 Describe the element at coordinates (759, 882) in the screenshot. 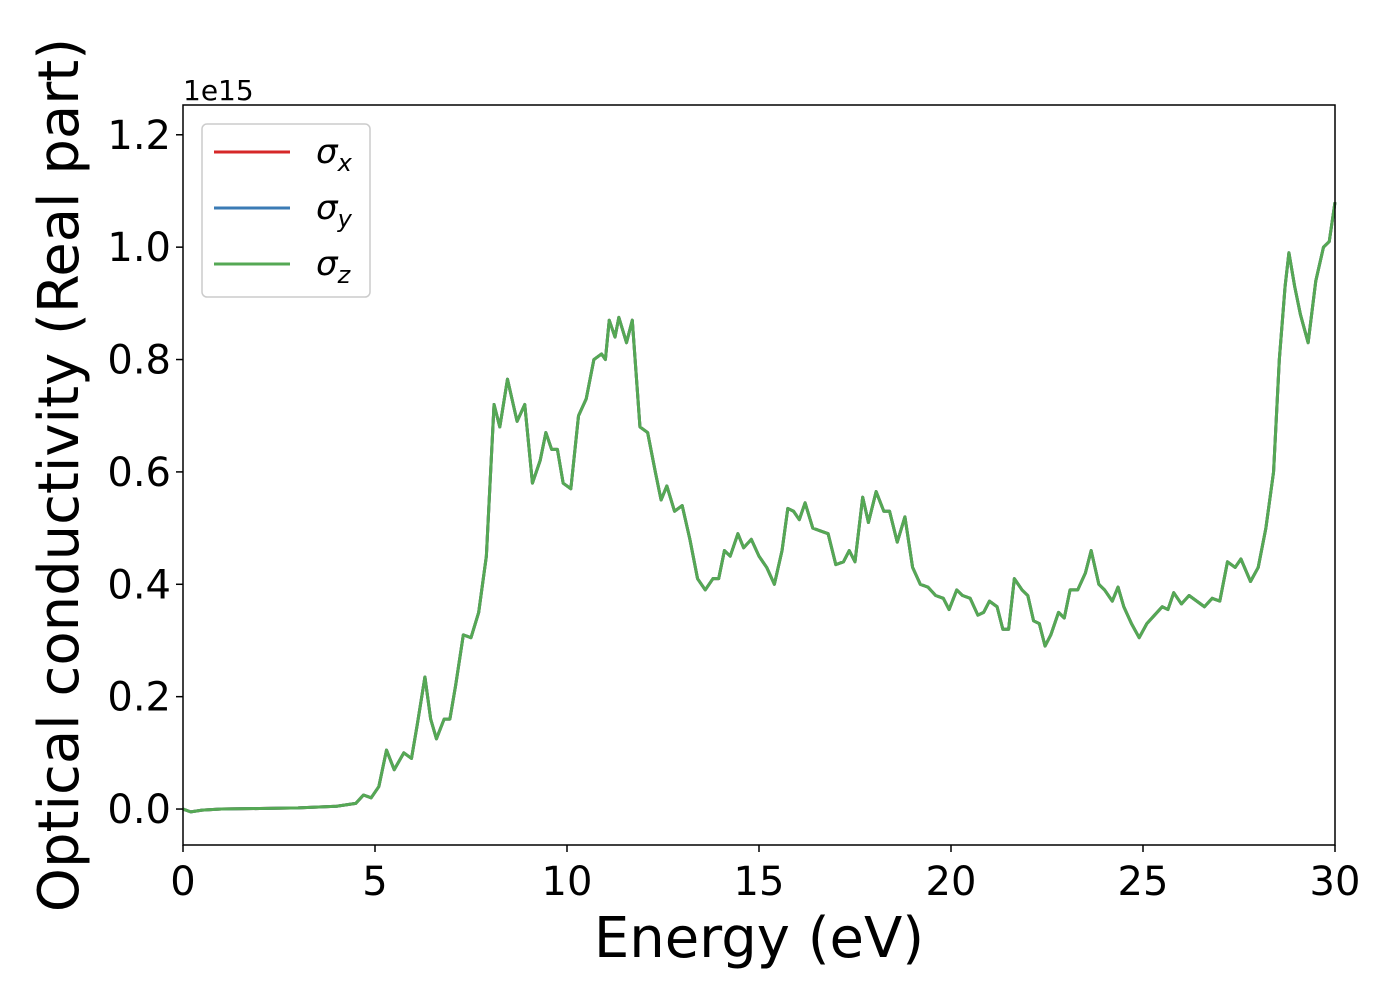

I see `x-tick-label: 15` at that location.